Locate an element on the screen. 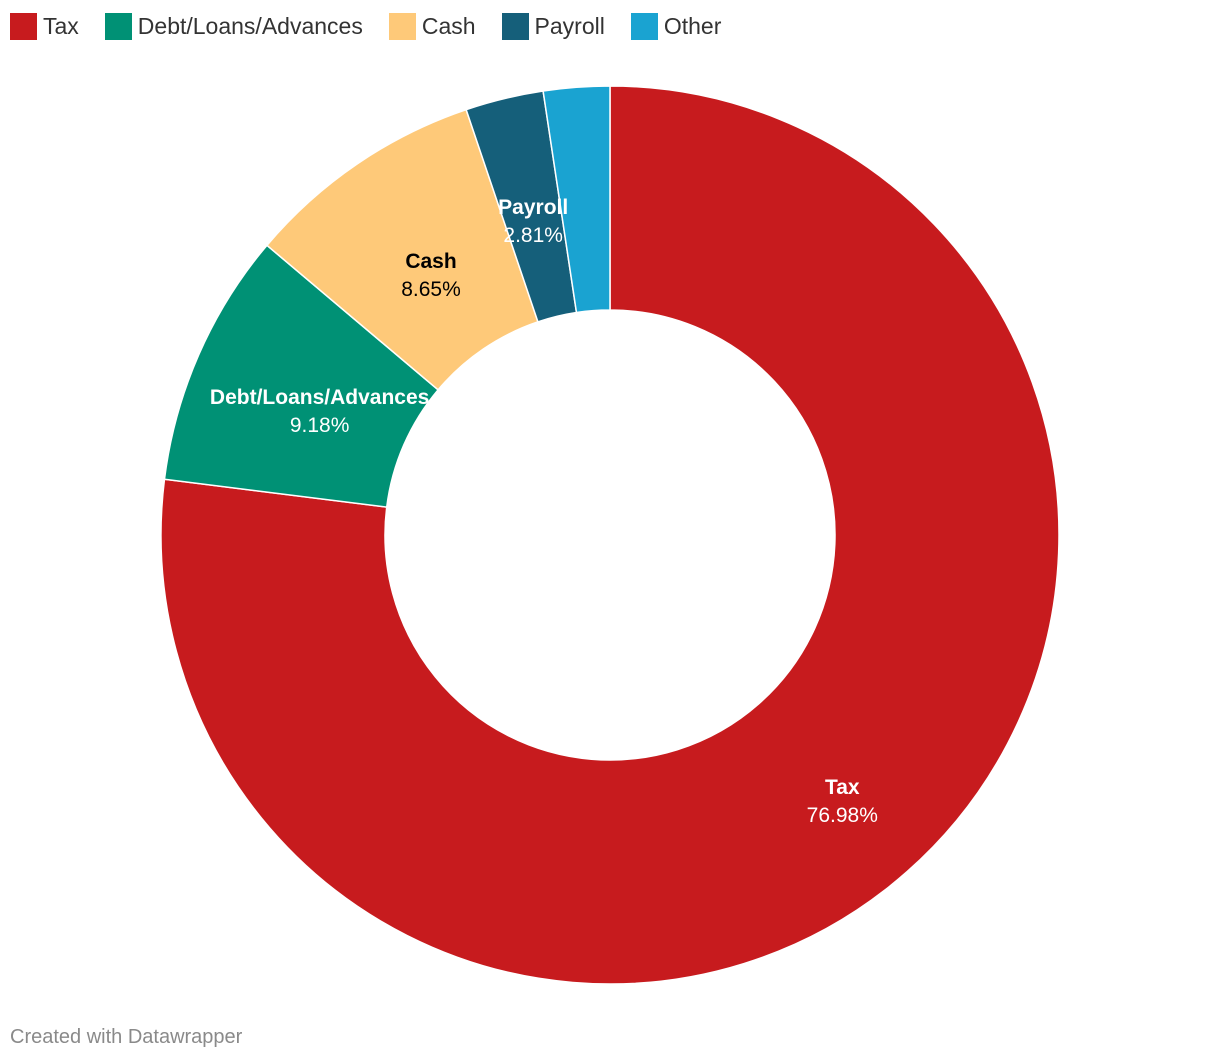 Image resolution: width=1220 pixels, height=1062 pixels. slice-label-value: 76.98% is located at coordinates (842, 815).